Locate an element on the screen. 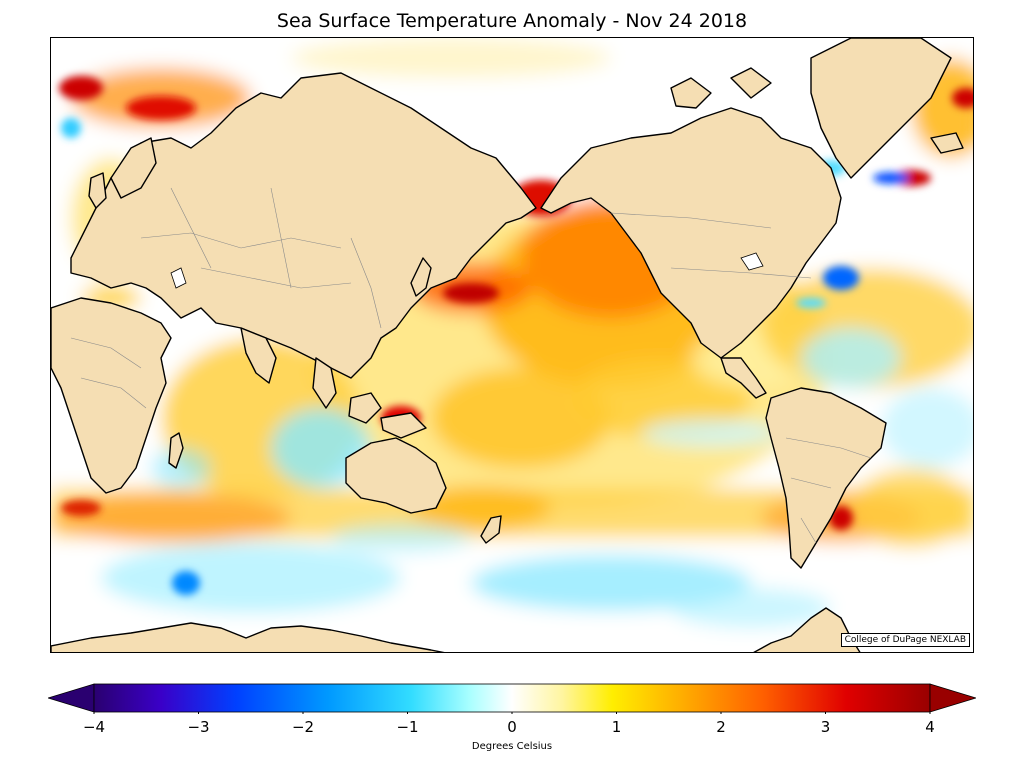  iceland-land is located at coordinates (947, 143).